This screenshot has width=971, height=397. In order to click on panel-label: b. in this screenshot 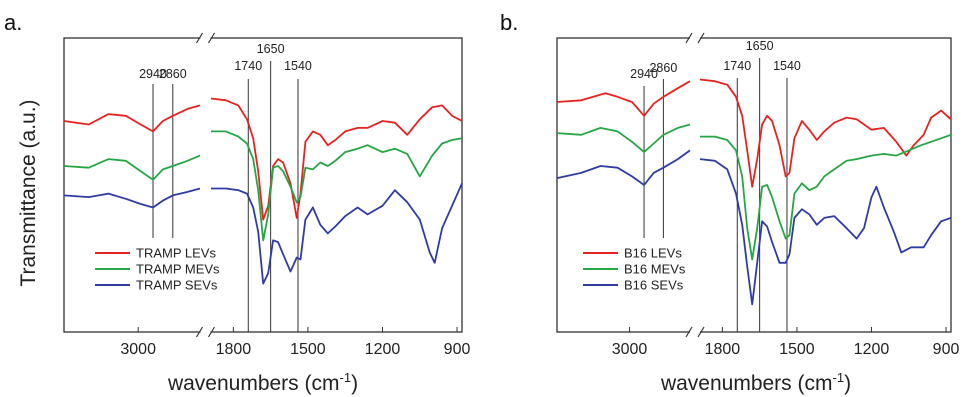, I will do `click(509, 22)`.